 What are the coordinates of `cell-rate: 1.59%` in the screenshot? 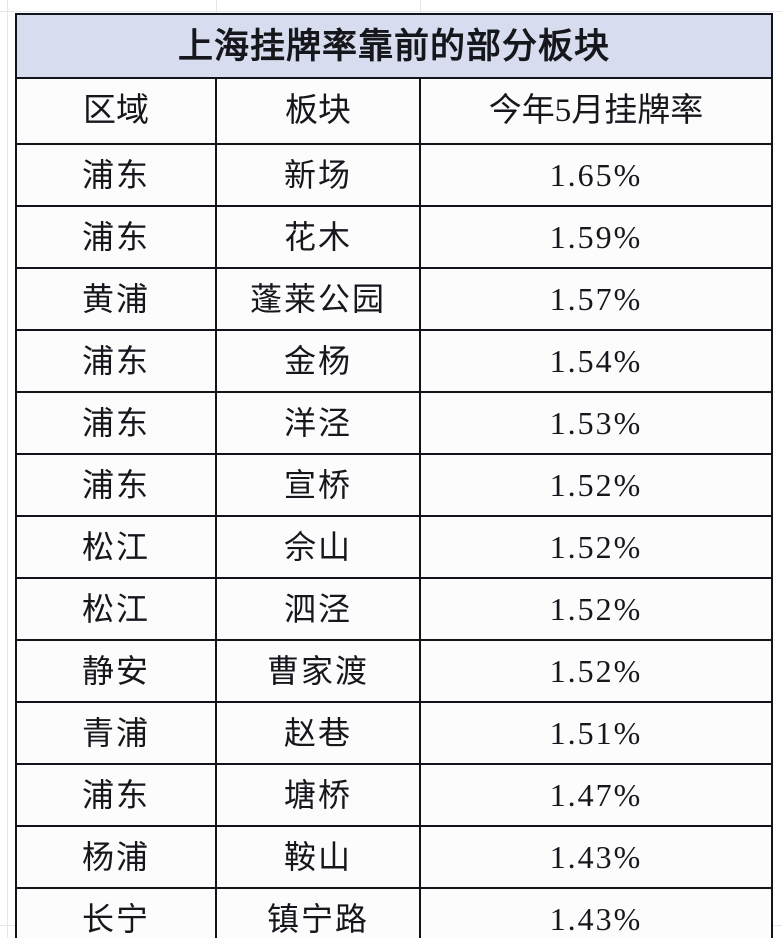 It's located at (596, 237).